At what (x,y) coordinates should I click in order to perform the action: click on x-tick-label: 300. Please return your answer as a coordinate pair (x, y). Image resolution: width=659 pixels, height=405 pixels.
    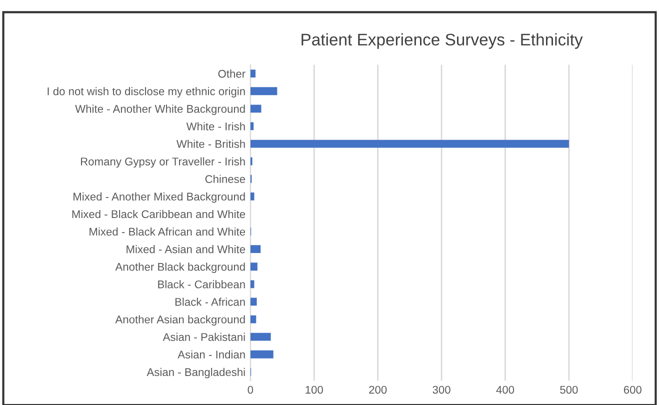
    Looking at the image, I should click on (441, 390).